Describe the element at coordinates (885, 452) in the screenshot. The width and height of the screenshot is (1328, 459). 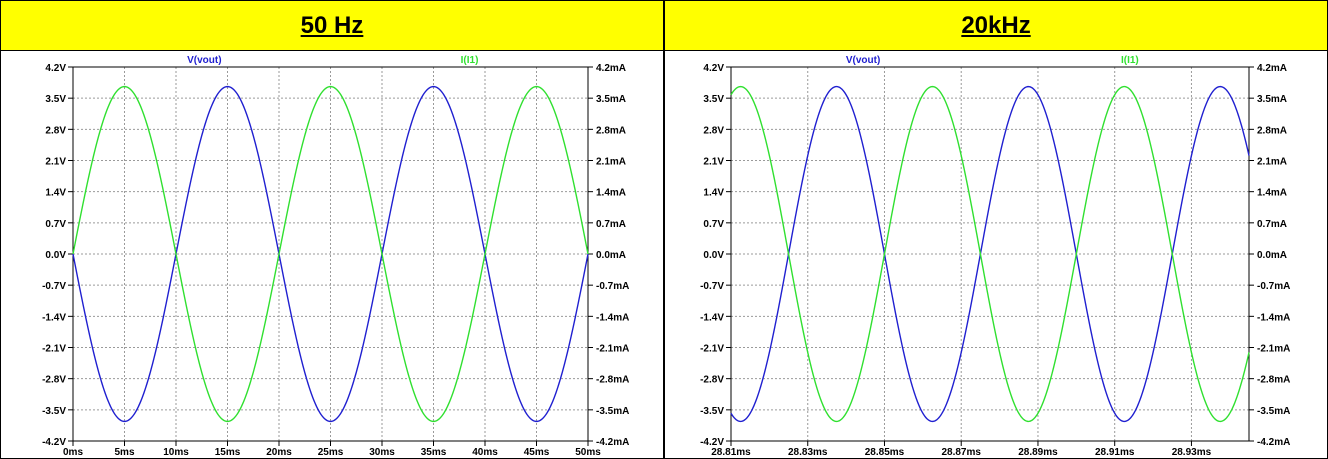
I see `x-tick-label: 28.85ms` at that location.